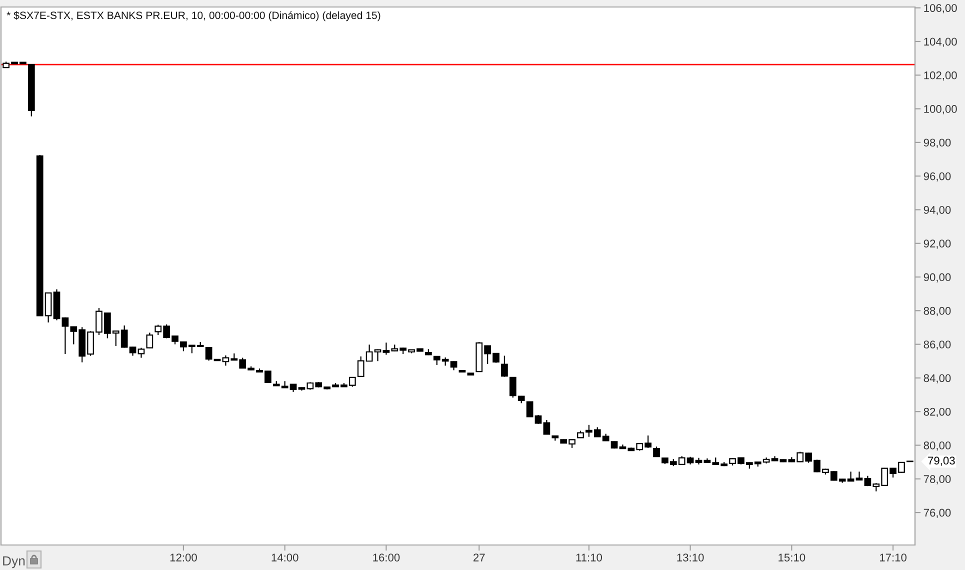 This screenshot has width=965, height=570. What do you see at coordinates (937, 143) in the screenshot?
I see `y-tick-label: 98,00` at bounding box center [937, 143].